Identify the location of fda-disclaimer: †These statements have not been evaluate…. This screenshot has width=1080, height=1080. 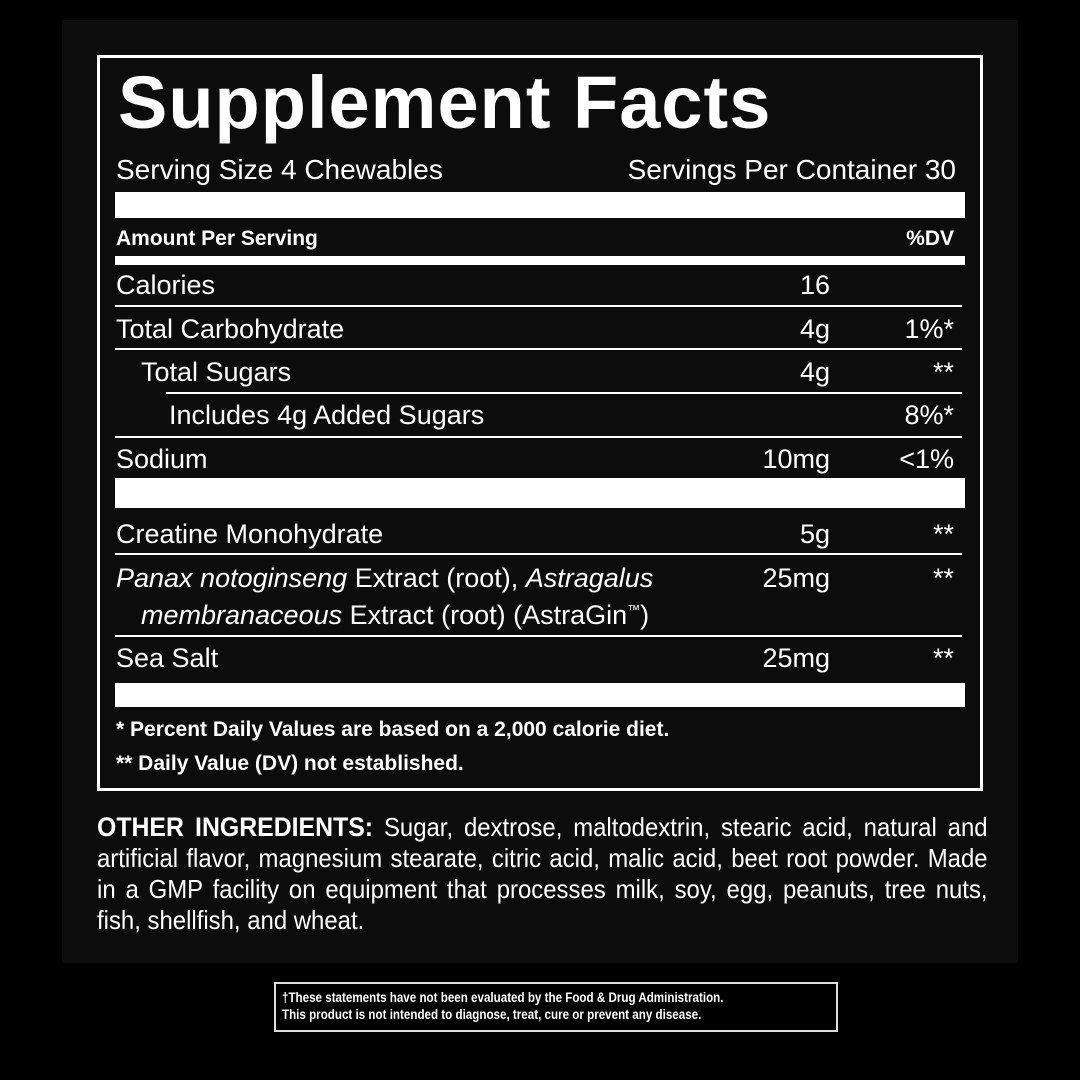
(556, 1007).